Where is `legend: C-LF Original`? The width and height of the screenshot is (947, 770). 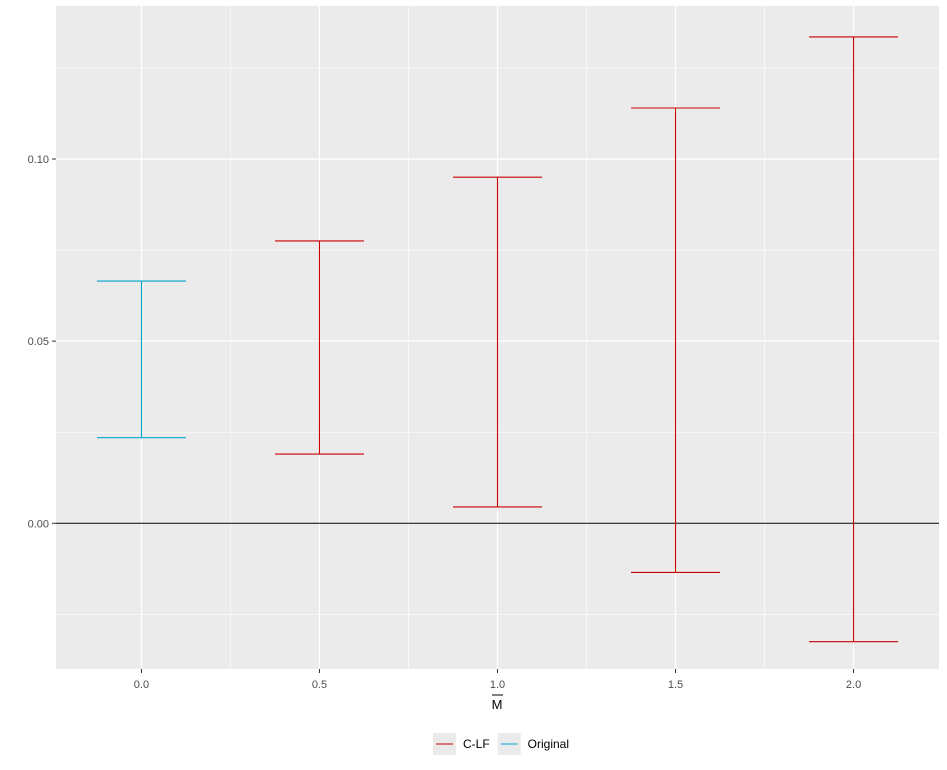
legend: C-LF Original is located at coordinates (501, 744).